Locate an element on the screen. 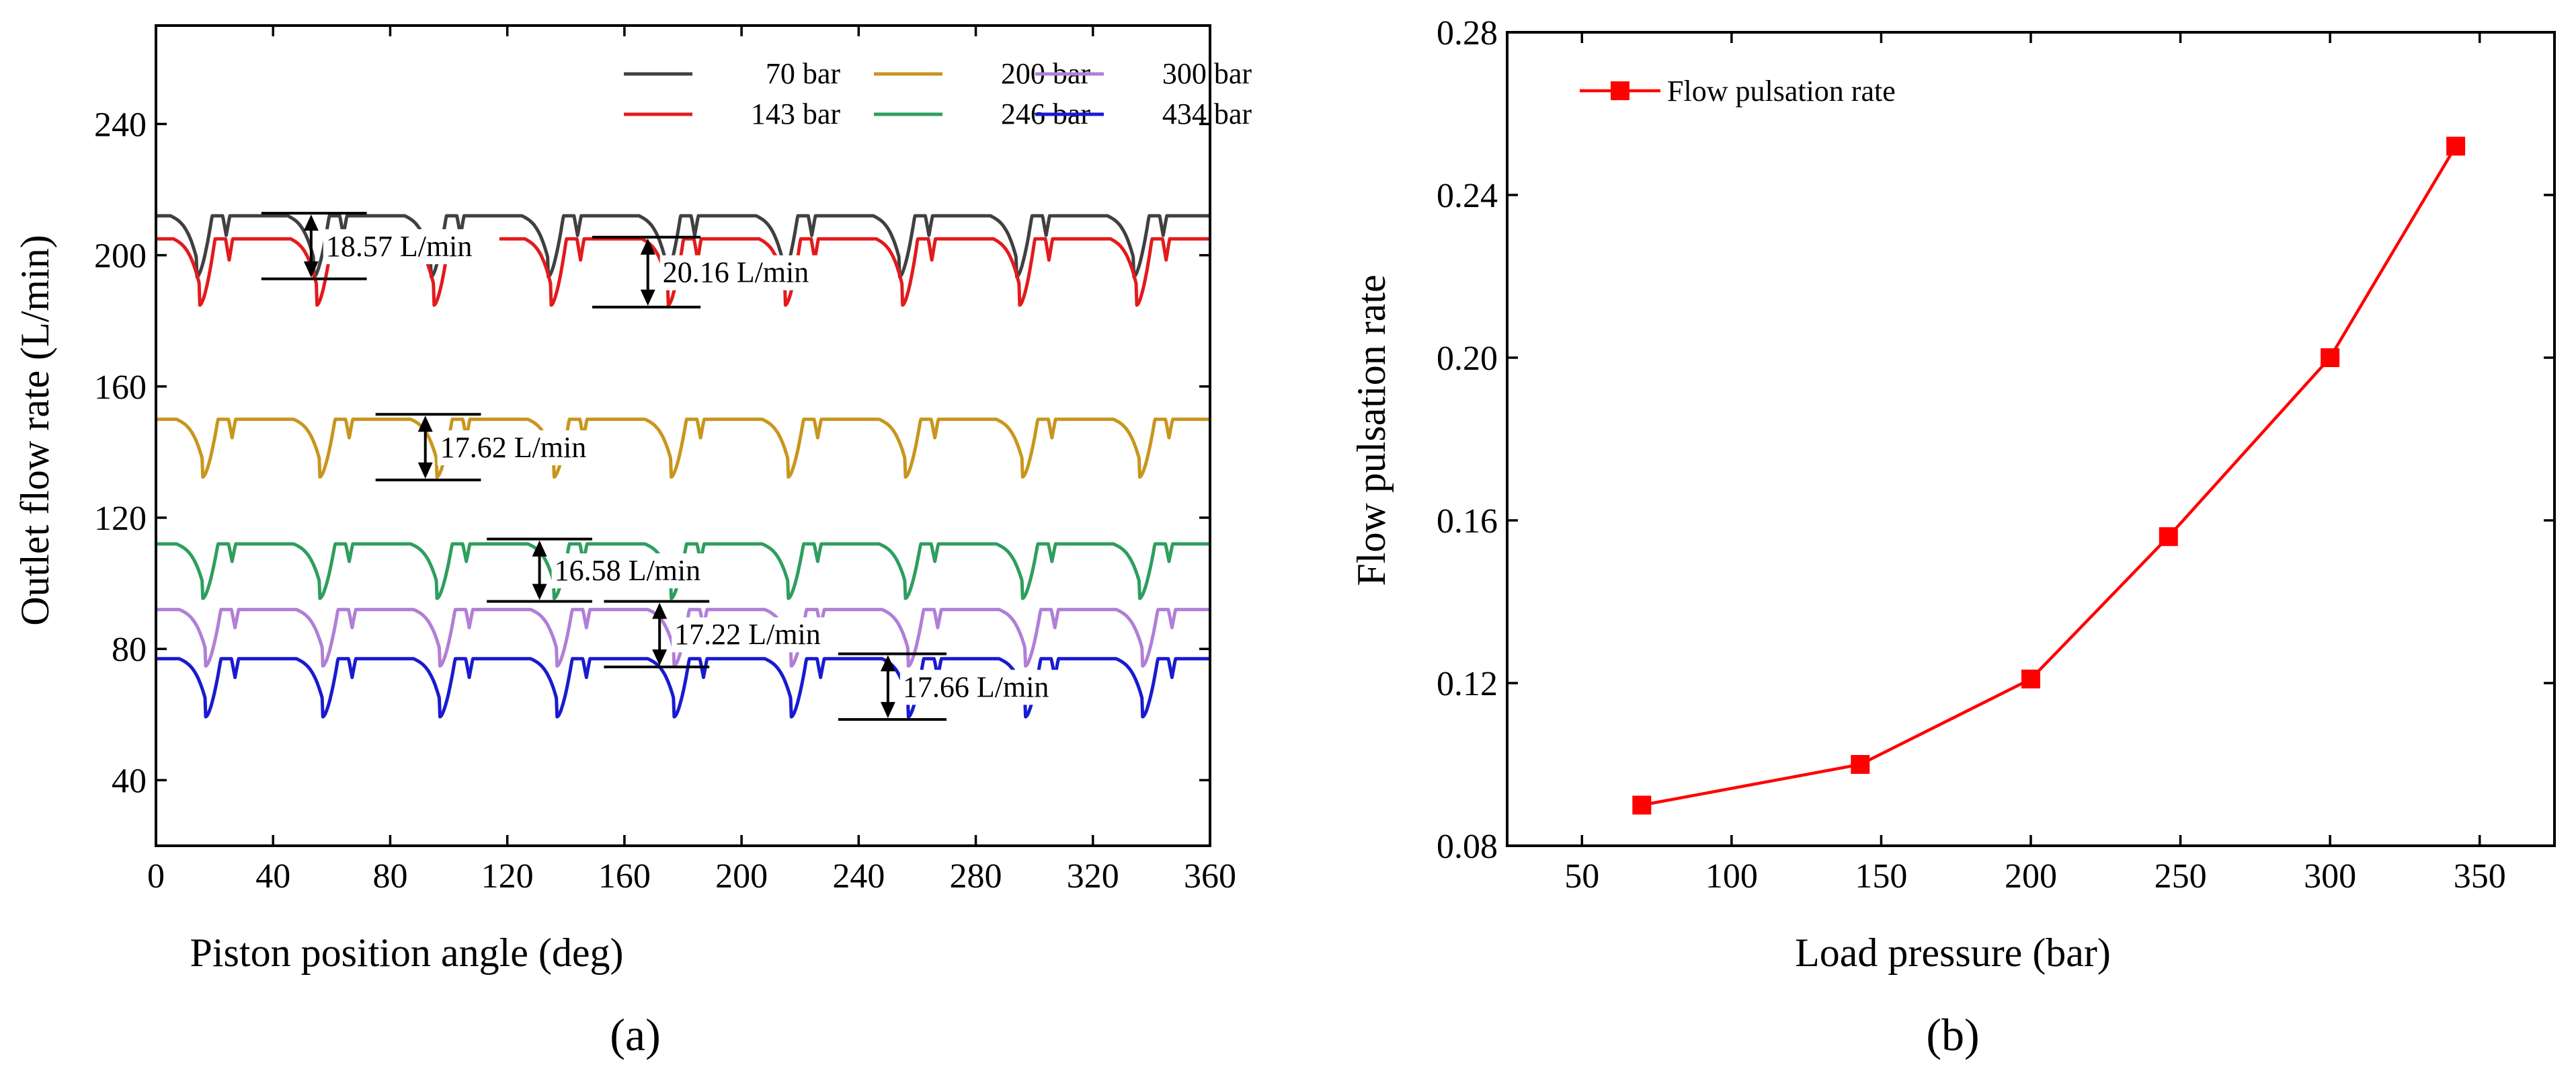 The width and height of the screenshot is (2576, 1071). panel-a-legend-label: 300 bar is located at coordinates (1207, 73).